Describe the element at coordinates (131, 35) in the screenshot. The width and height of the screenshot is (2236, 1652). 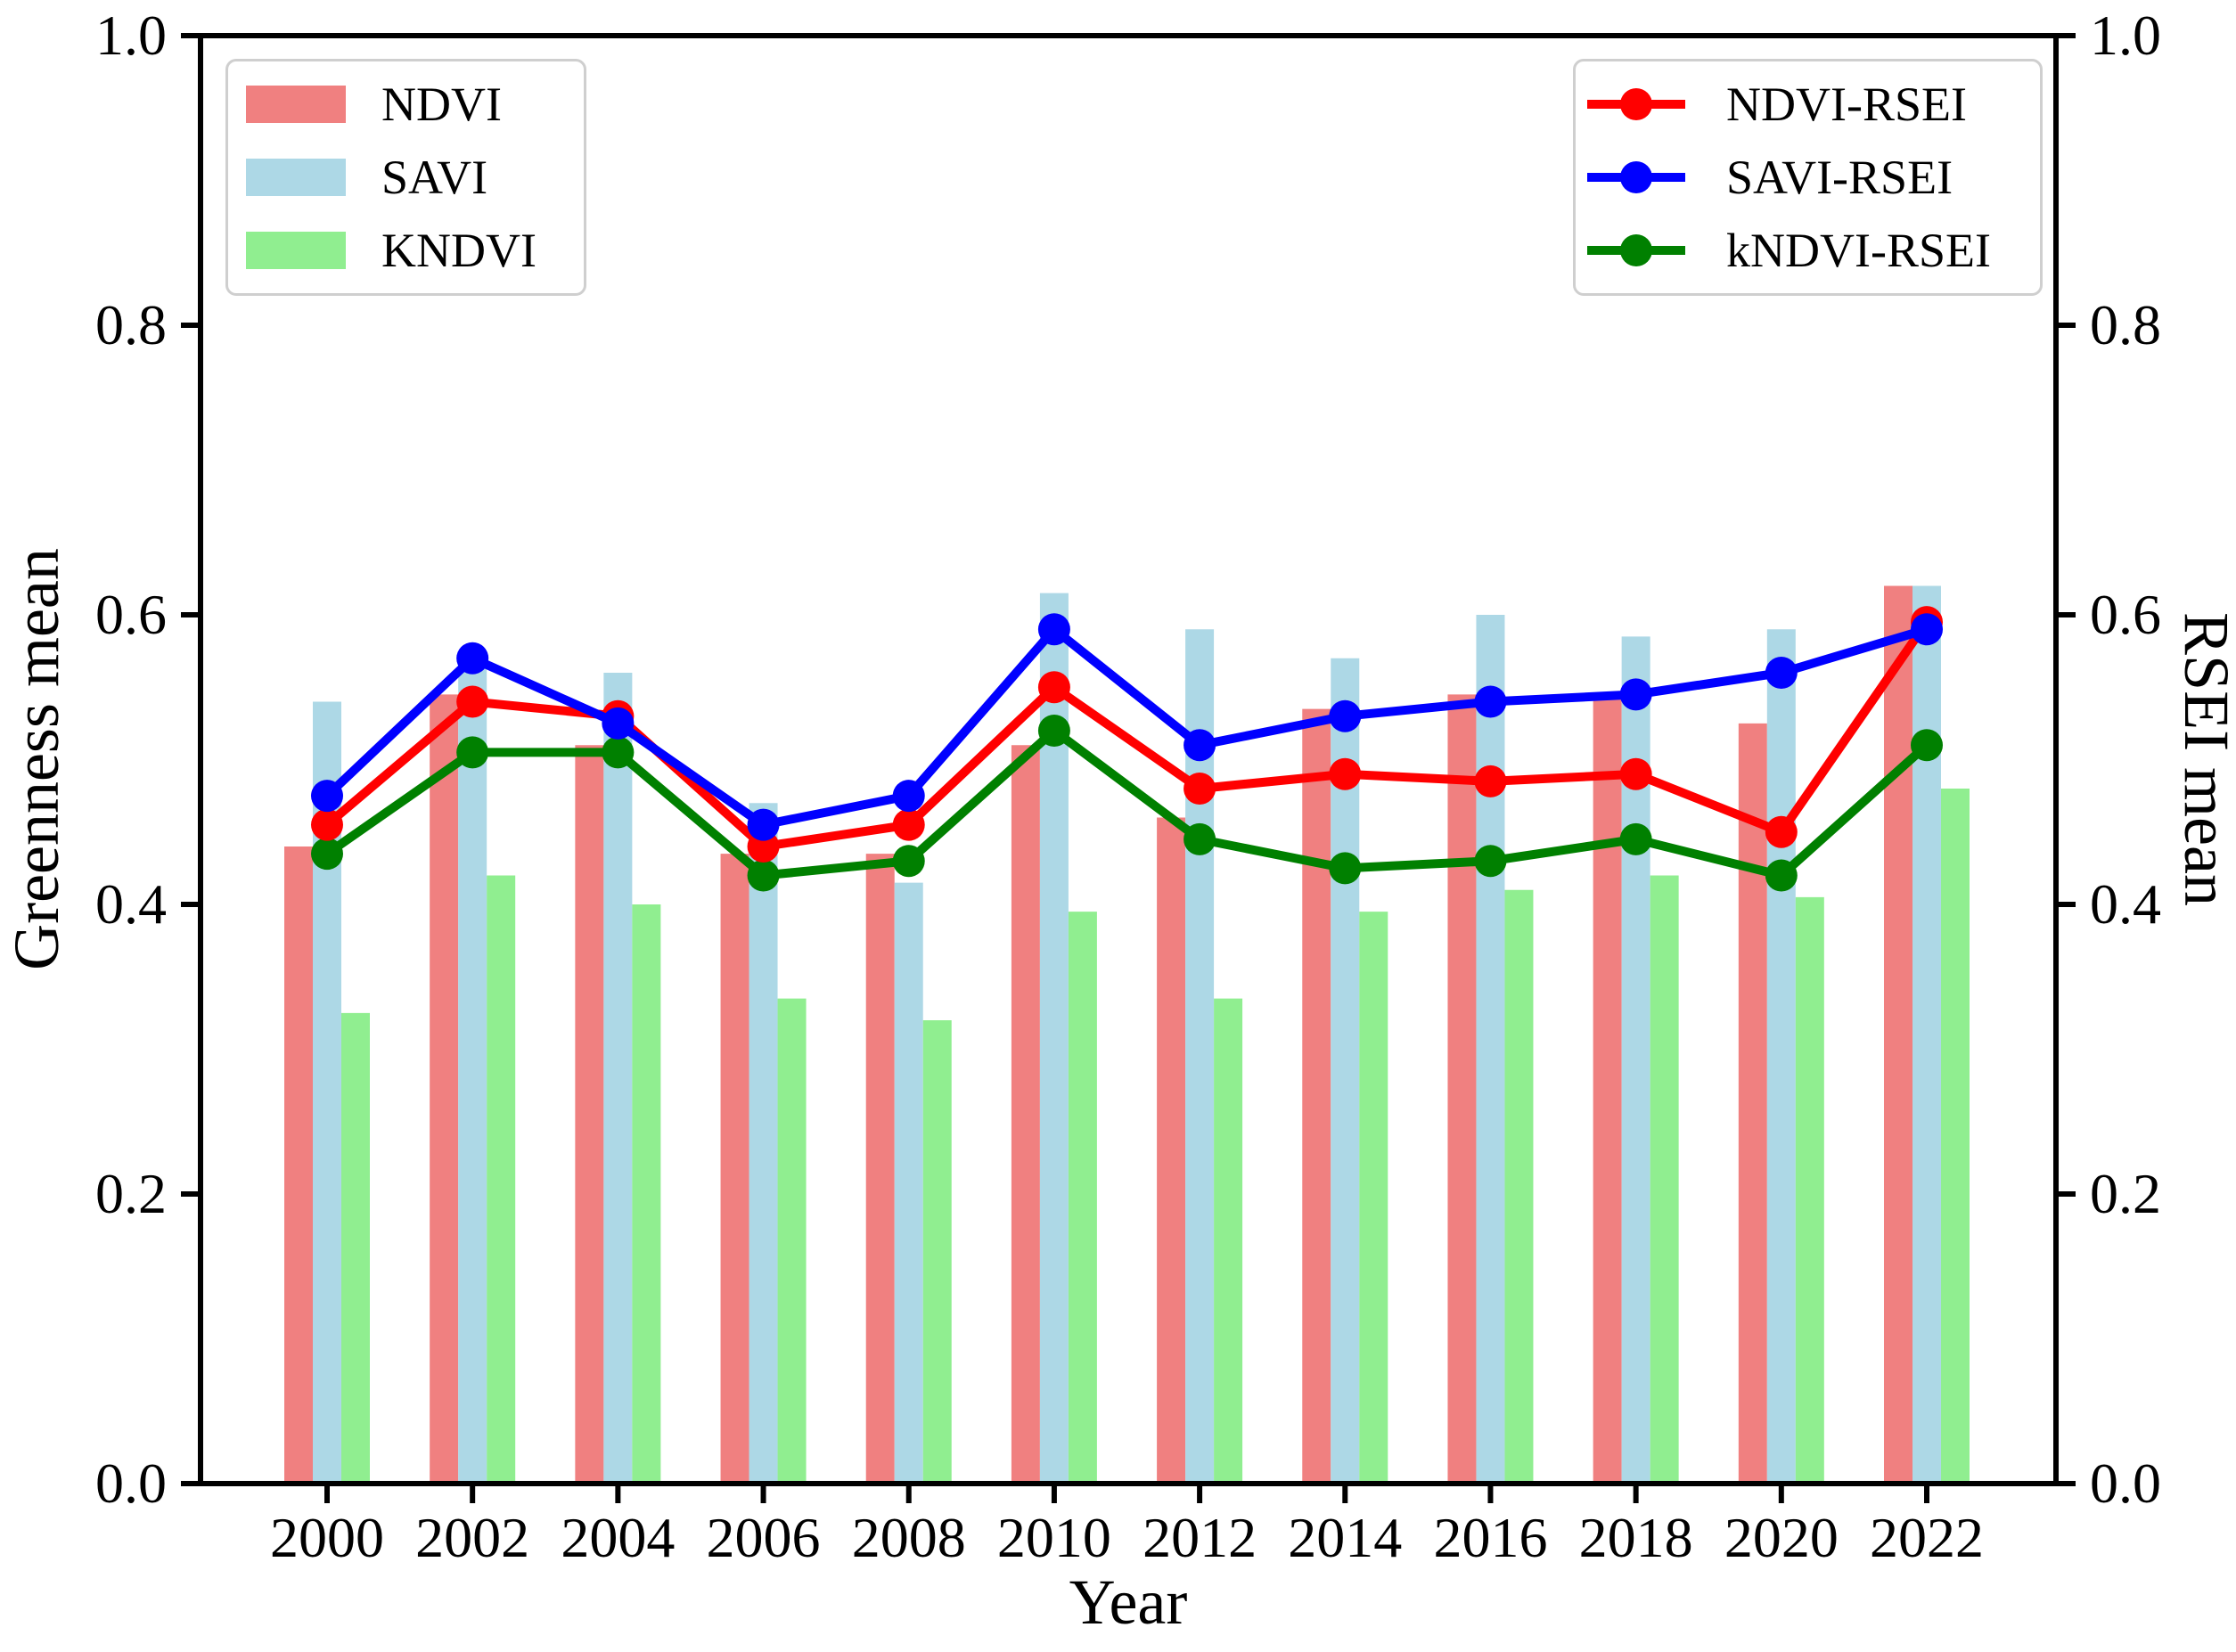
I see `y-tick-label-left: 1.0` at that location.